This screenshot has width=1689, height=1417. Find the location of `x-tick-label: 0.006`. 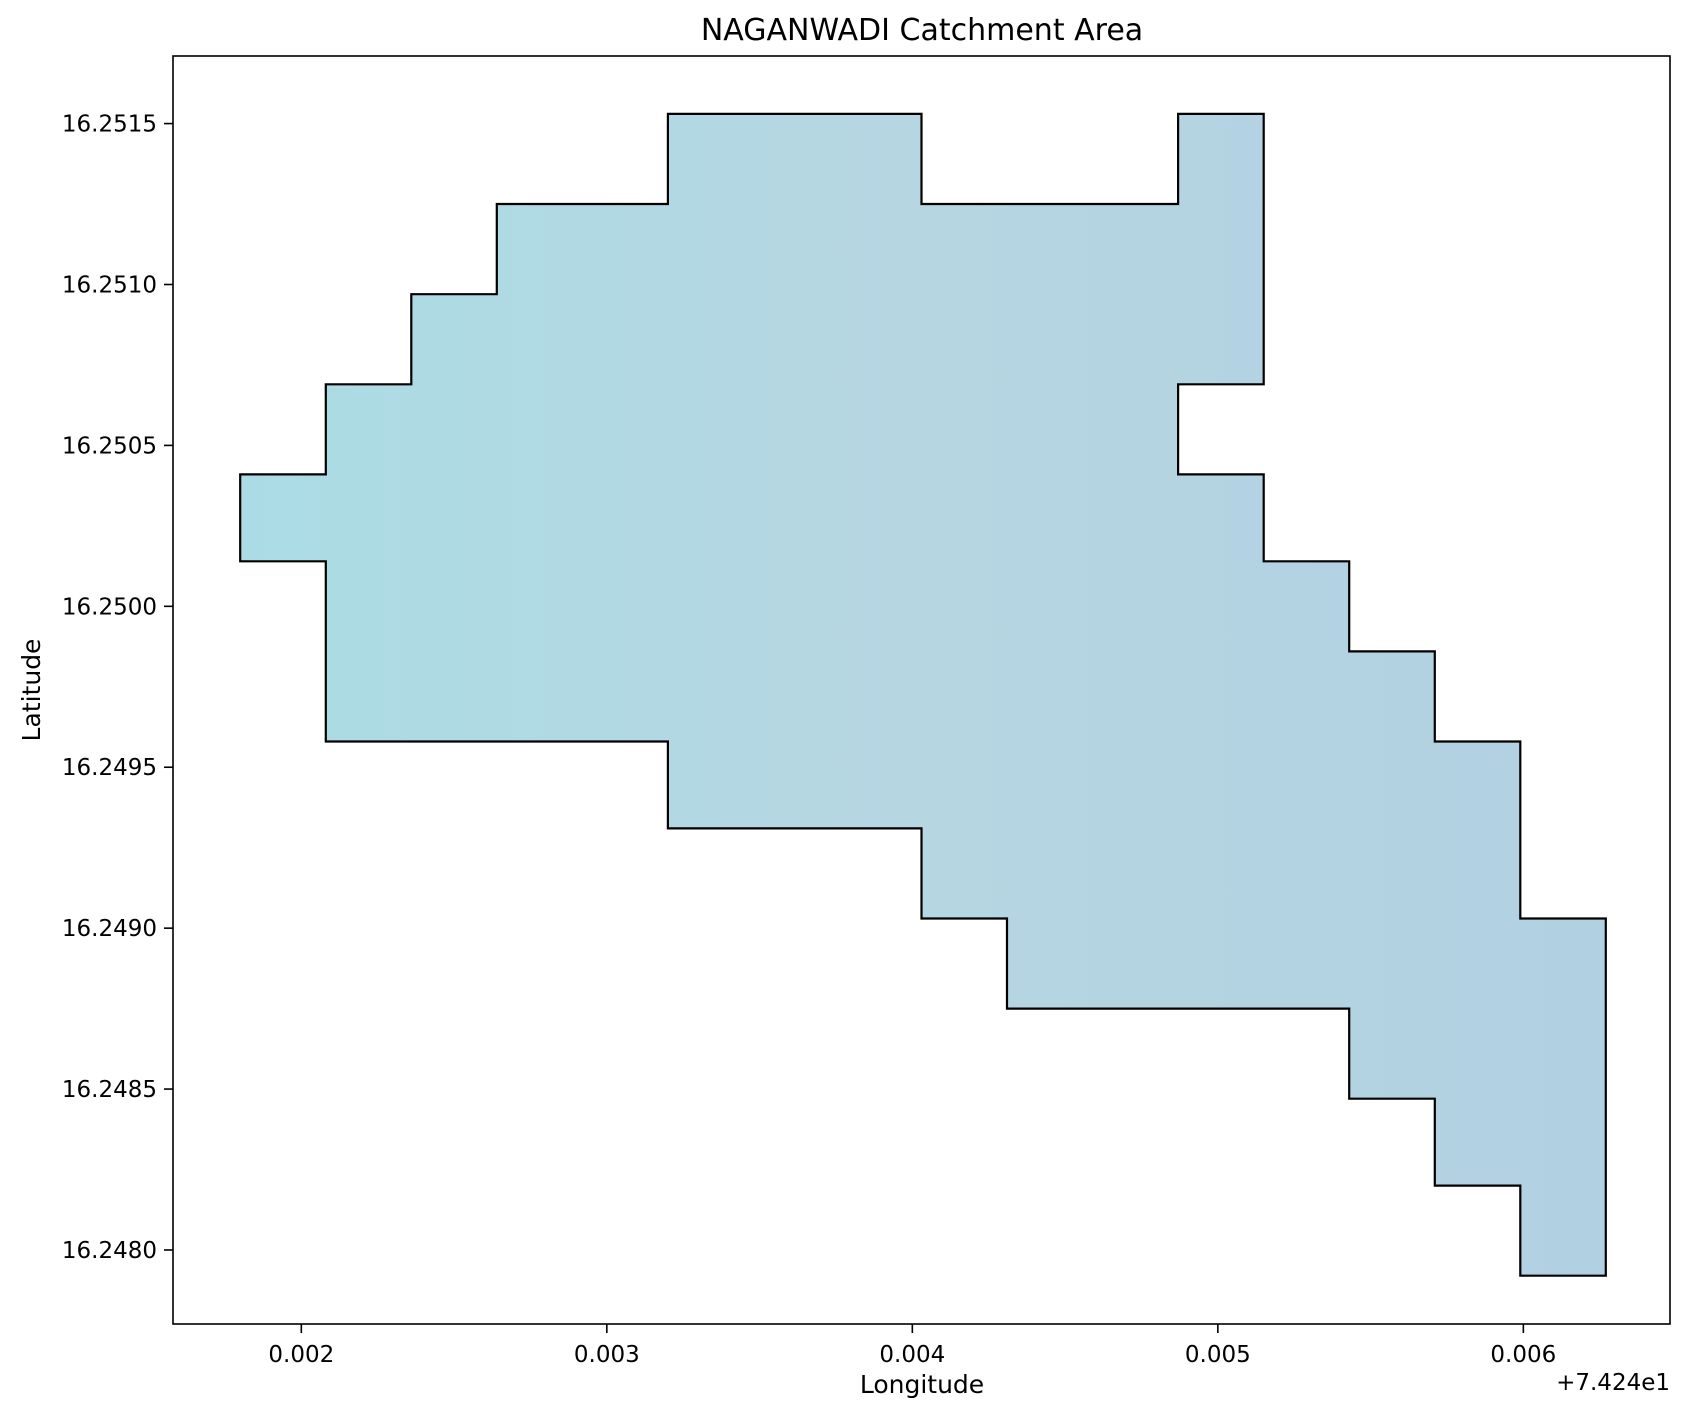

x-tick-label: 0.006 is located at coordinates (1523, 1355).